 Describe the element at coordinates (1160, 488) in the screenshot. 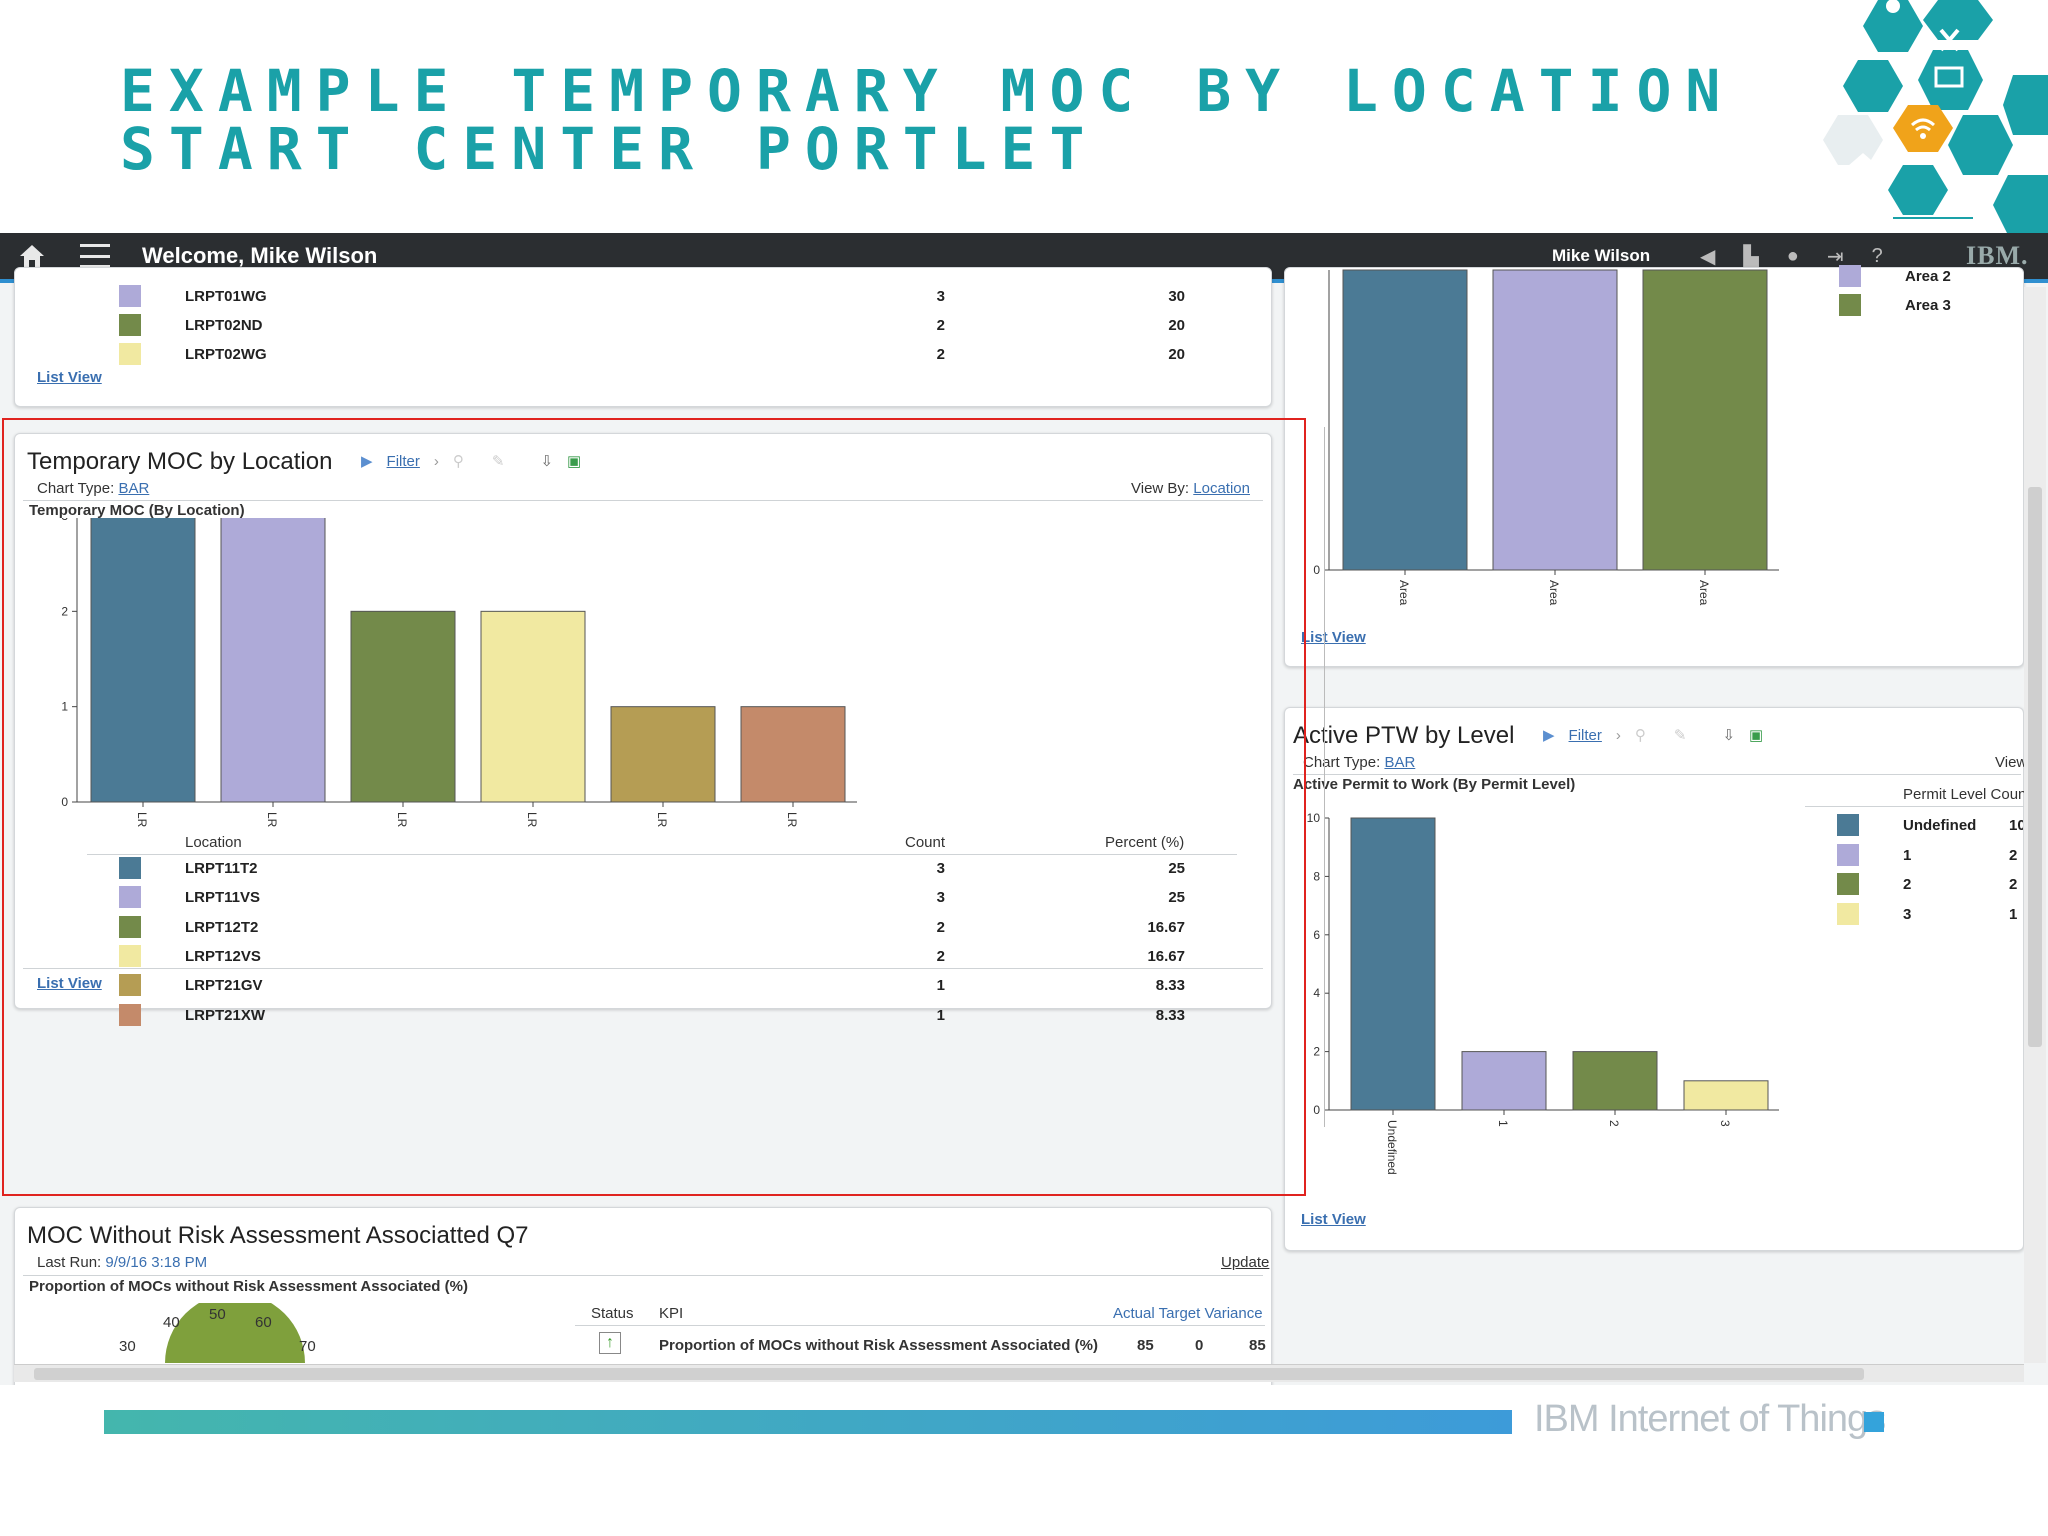

I see `moc-view-by-label: View By:` at that location.